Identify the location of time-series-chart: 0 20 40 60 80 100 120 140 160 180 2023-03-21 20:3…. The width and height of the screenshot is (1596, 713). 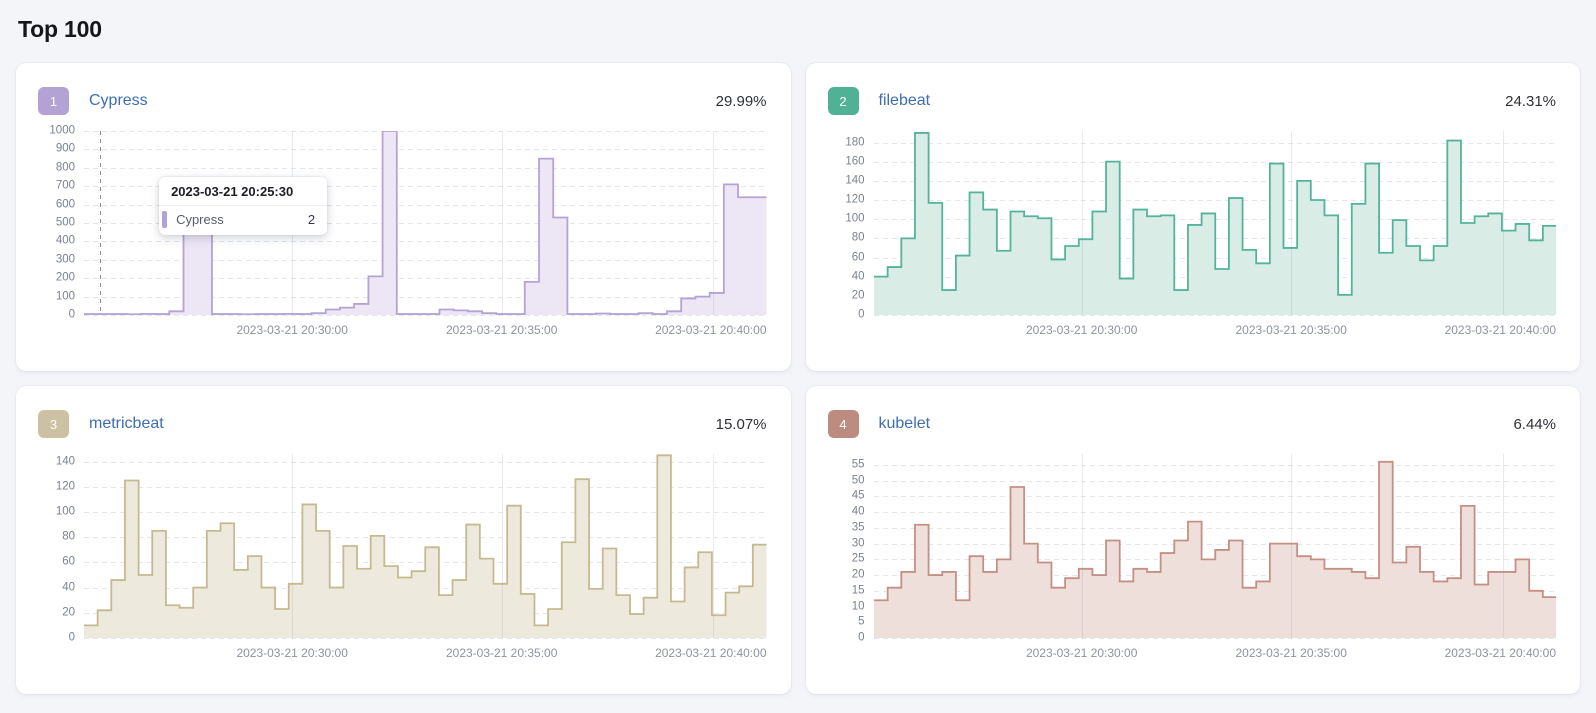
(1192, 235).